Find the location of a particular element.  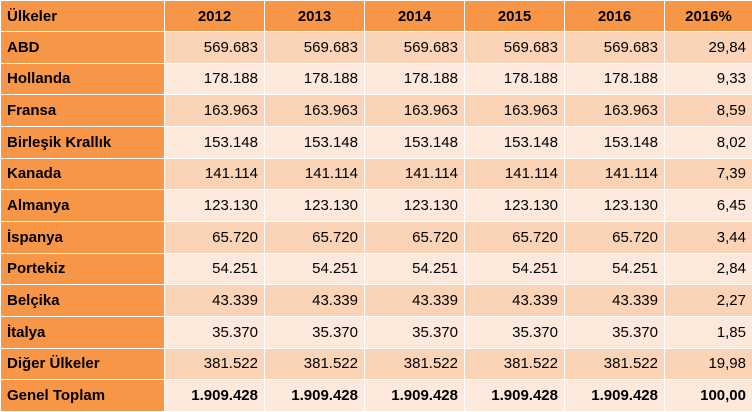

header-2012: 2012 is located at coordinates (214, 16).